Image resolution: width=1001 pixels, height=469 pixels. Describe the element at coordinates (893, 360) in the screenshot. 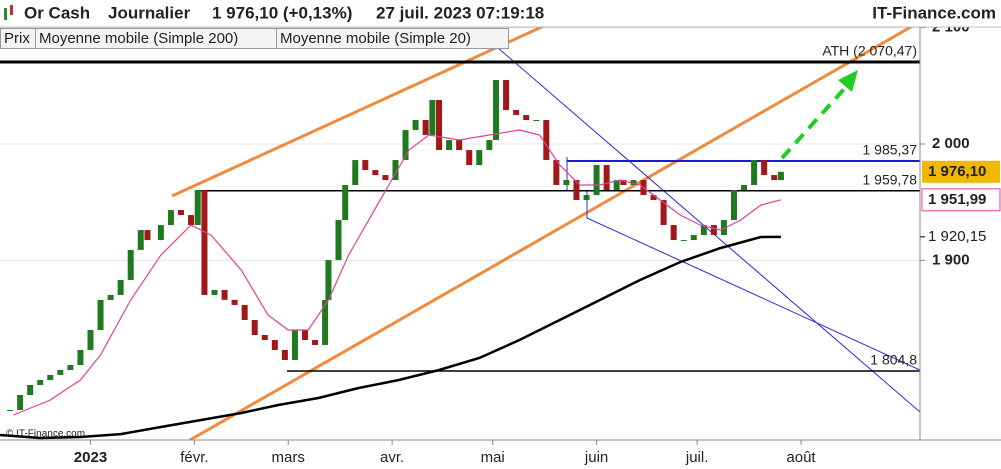

I see `level-label: 1 804,8` at that location.